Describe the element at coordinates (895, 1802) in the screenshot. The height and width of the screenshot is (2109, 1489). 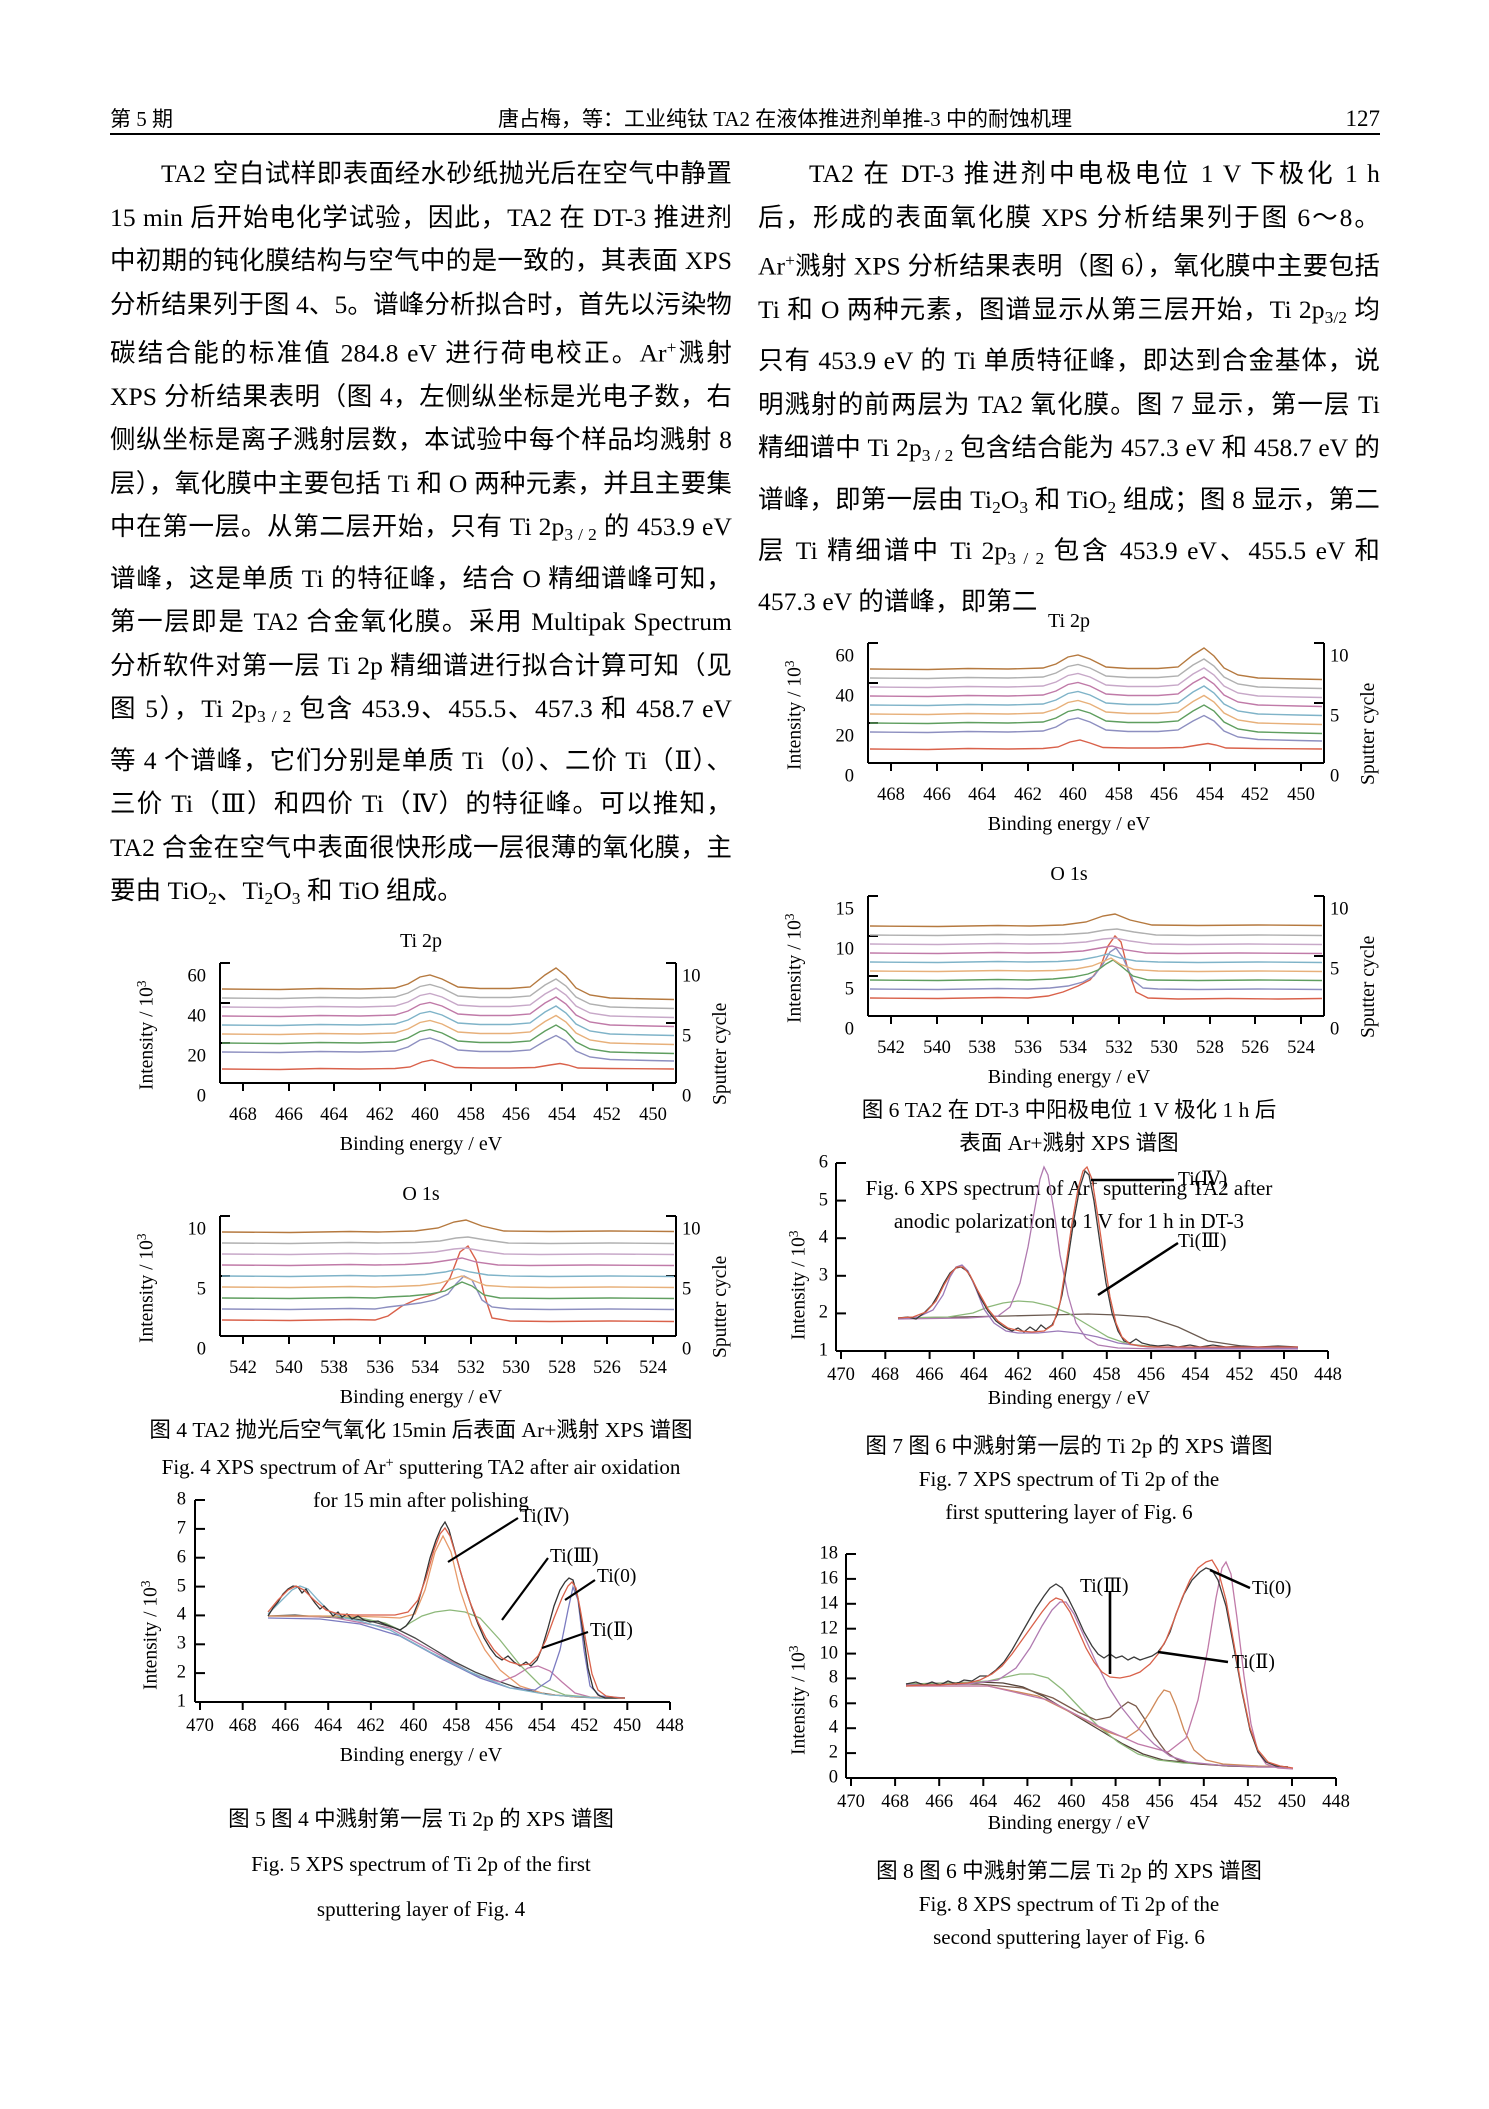
I see `fig8-xtick-1: 468` at that location.